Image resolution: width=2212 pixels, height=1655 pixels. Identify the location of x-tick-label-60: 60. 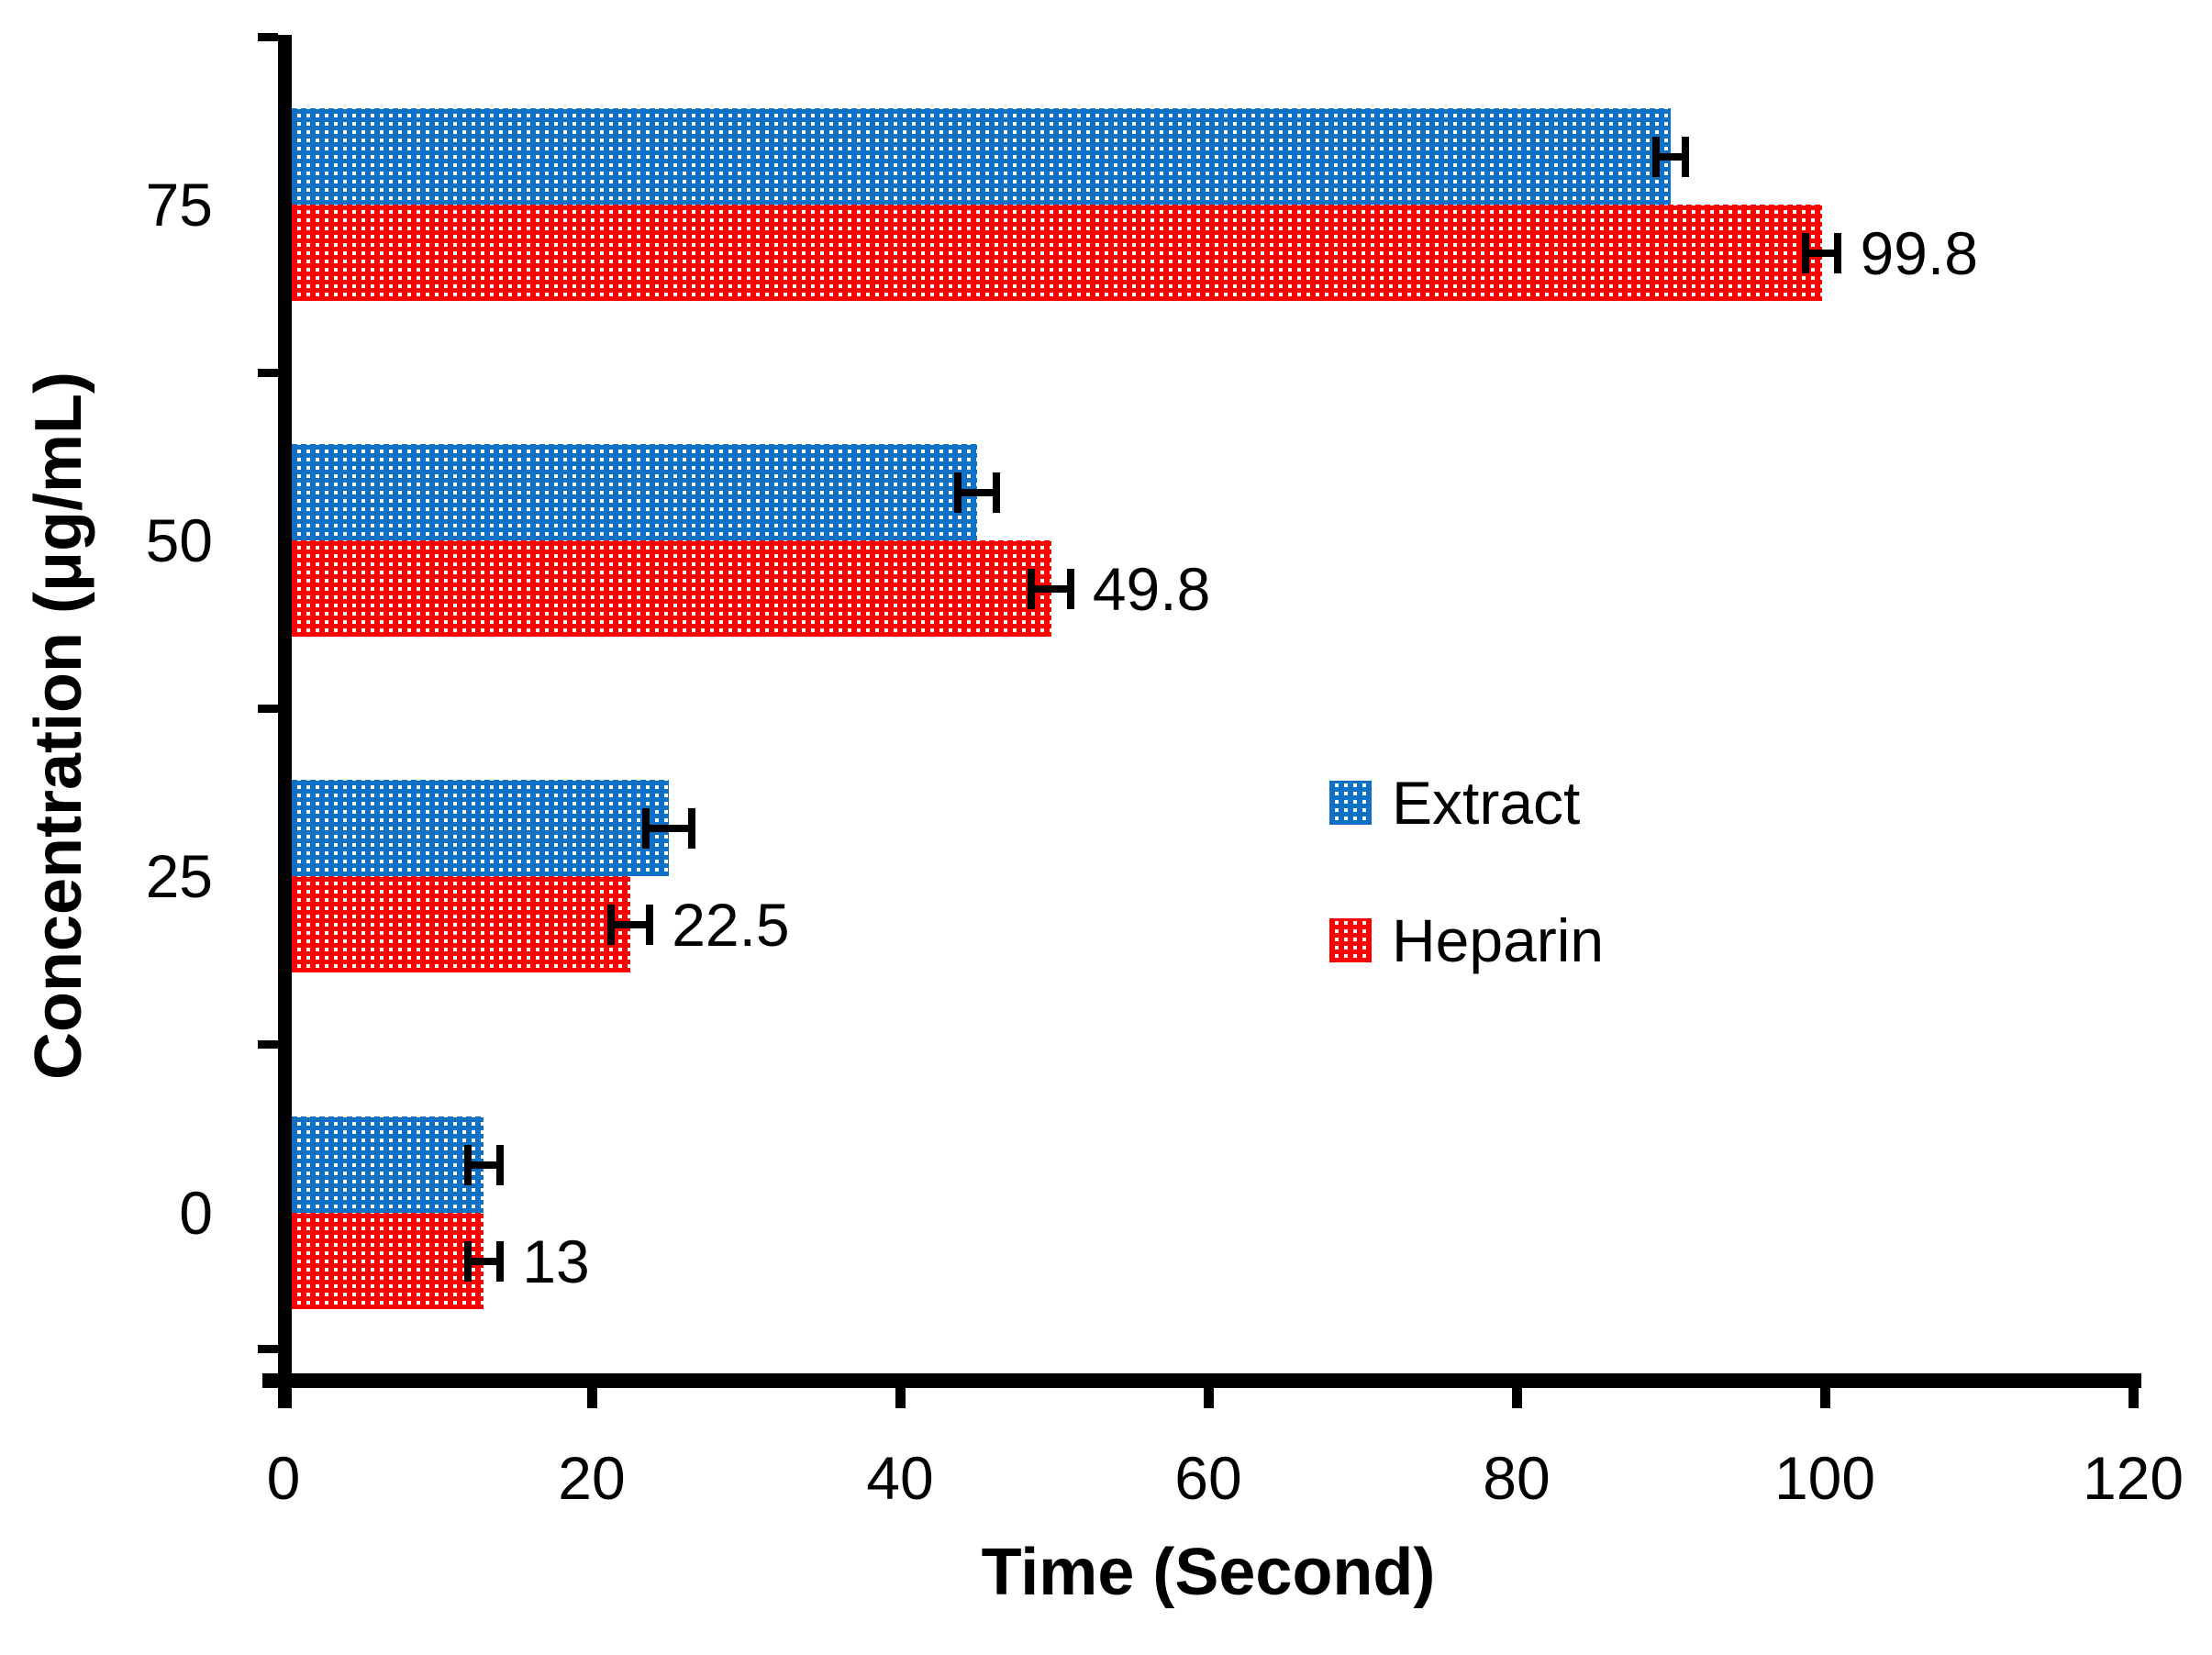
(1208, 1478).